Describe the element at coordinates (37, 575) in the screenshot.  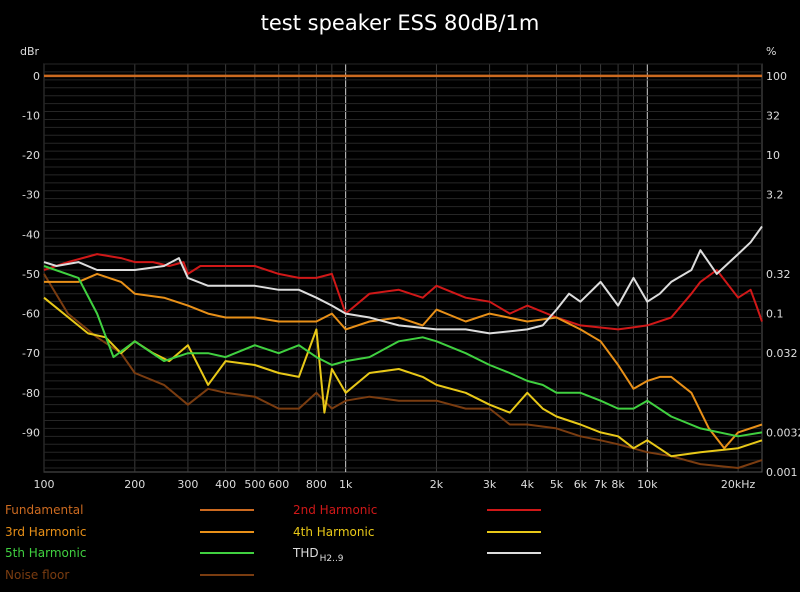
I see `legend-label: Noise floor` at that location.